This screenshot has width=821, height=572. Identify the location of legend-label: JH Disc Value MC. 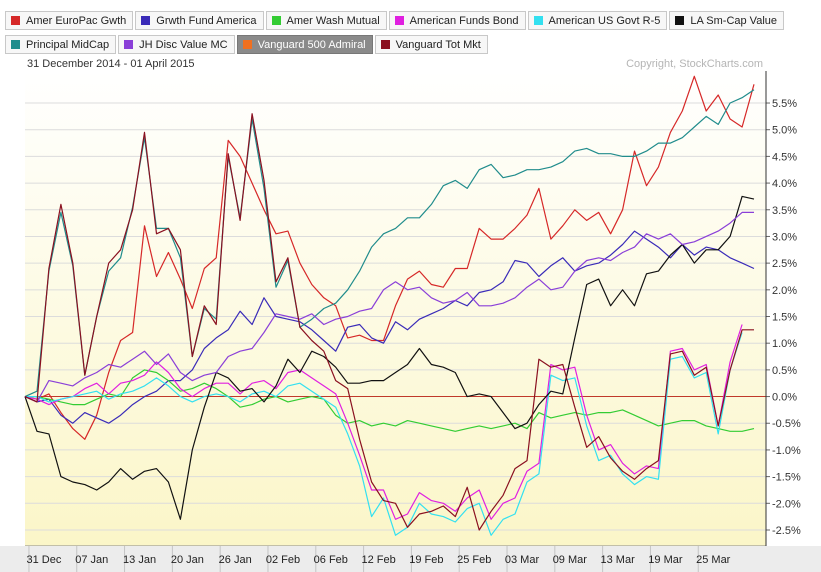
(183, 44).